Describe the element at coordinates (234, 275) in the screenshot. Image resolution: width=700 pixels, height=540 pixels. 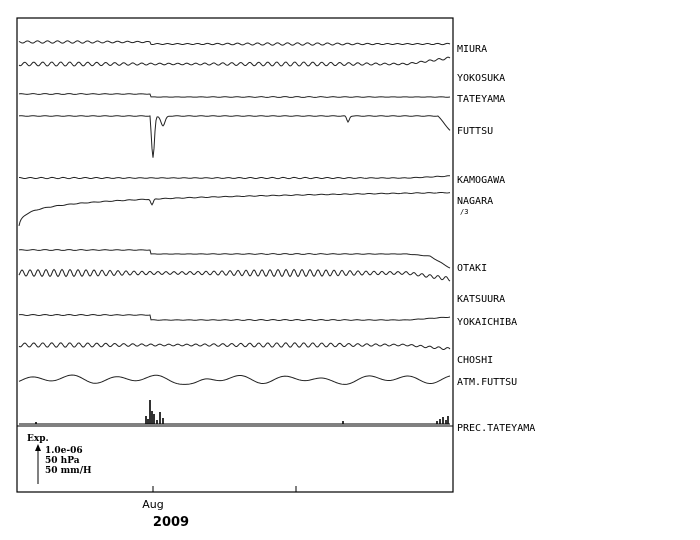
I see `trace-katsuura` at that location.